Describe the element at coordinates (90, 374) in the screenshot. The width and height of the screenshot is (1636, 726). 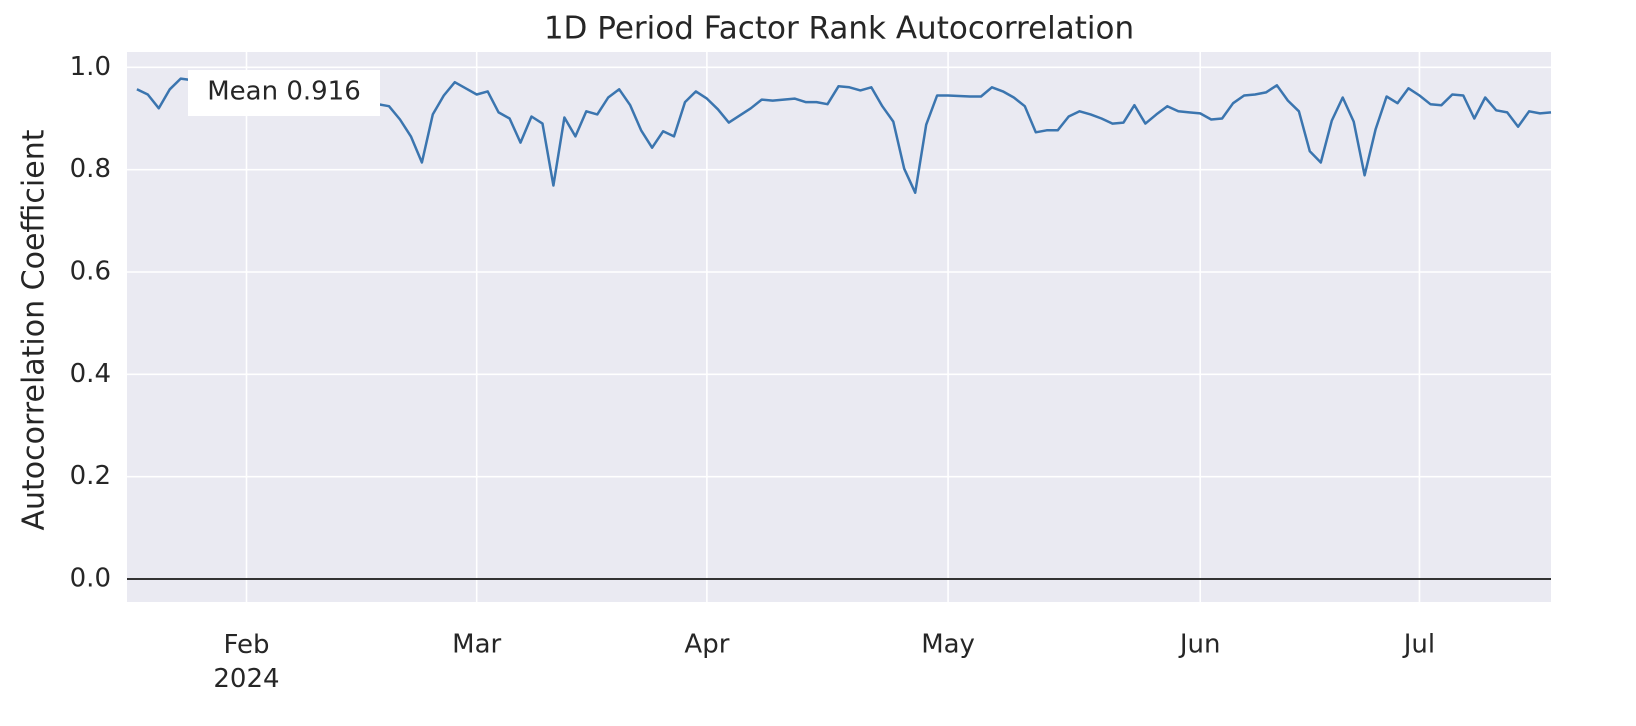
I see `y-tick-label: 0.4` at that location.